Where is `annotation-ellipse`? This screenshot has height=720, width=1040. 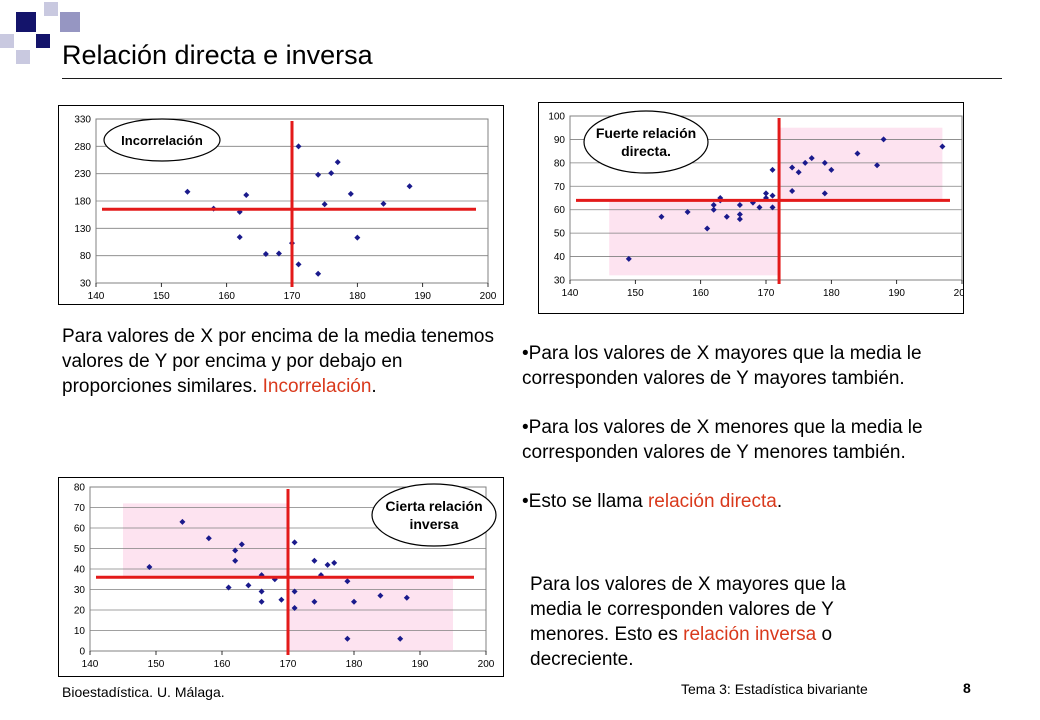 annotation-ellipse is located at coordinates (162, 140).